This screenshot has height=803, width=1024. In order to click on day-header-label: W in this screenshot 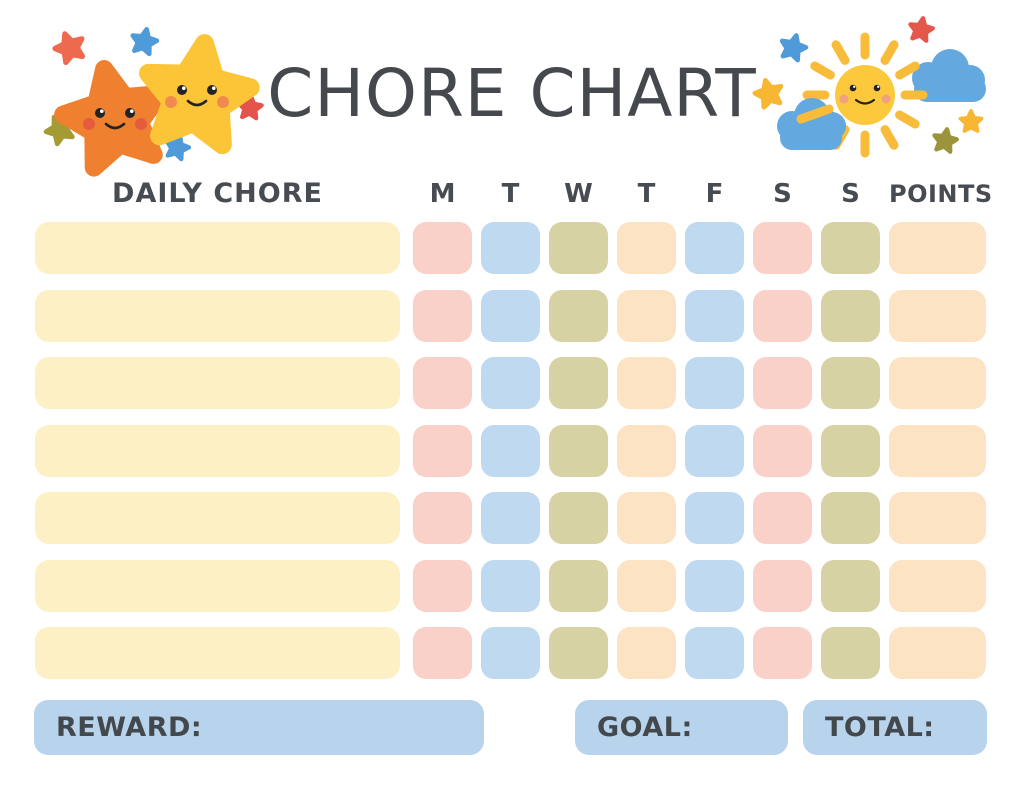, I will do `click(578, 194)`.